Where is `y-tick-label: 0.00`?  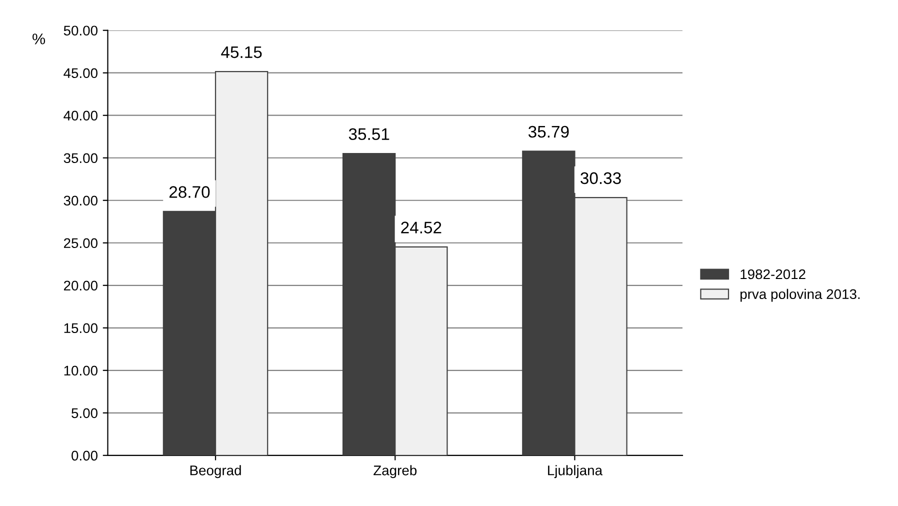 y-tick-label: 0.00 is located at coordinates (85, 455).